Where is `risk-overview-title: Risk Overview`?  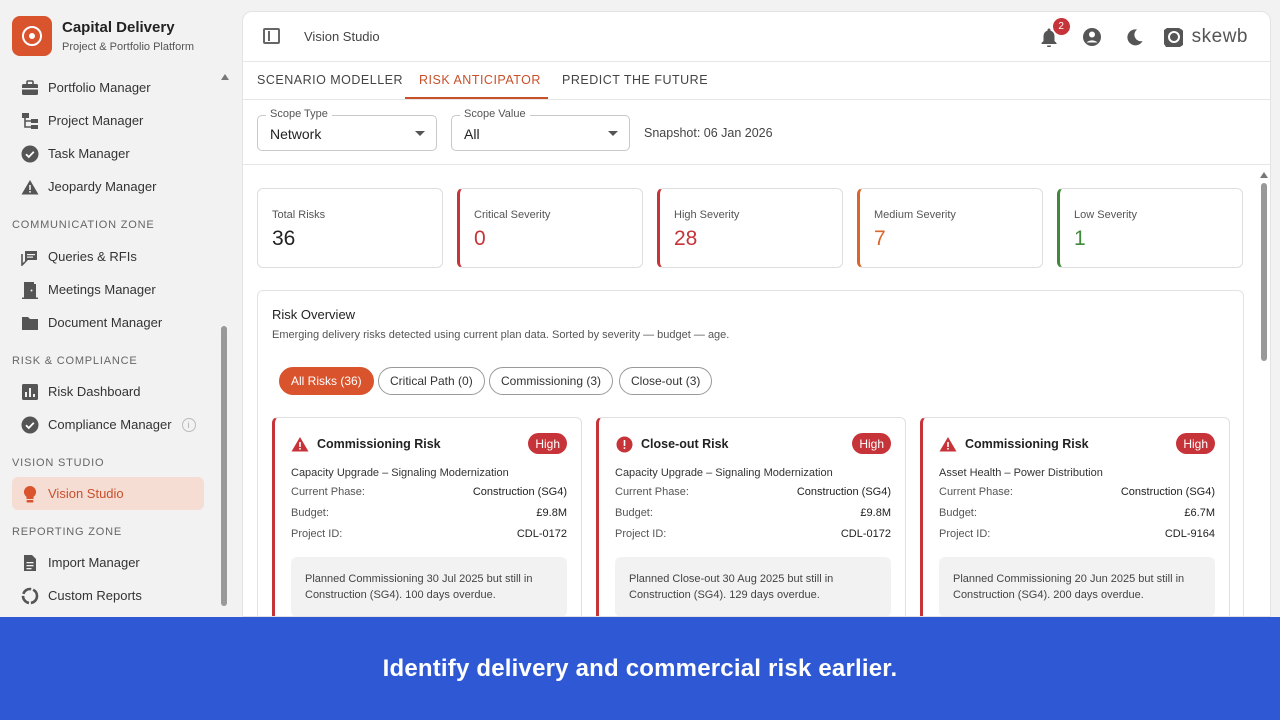
risk-overview-title: Risk Overview is located at coordinates (314, 314).